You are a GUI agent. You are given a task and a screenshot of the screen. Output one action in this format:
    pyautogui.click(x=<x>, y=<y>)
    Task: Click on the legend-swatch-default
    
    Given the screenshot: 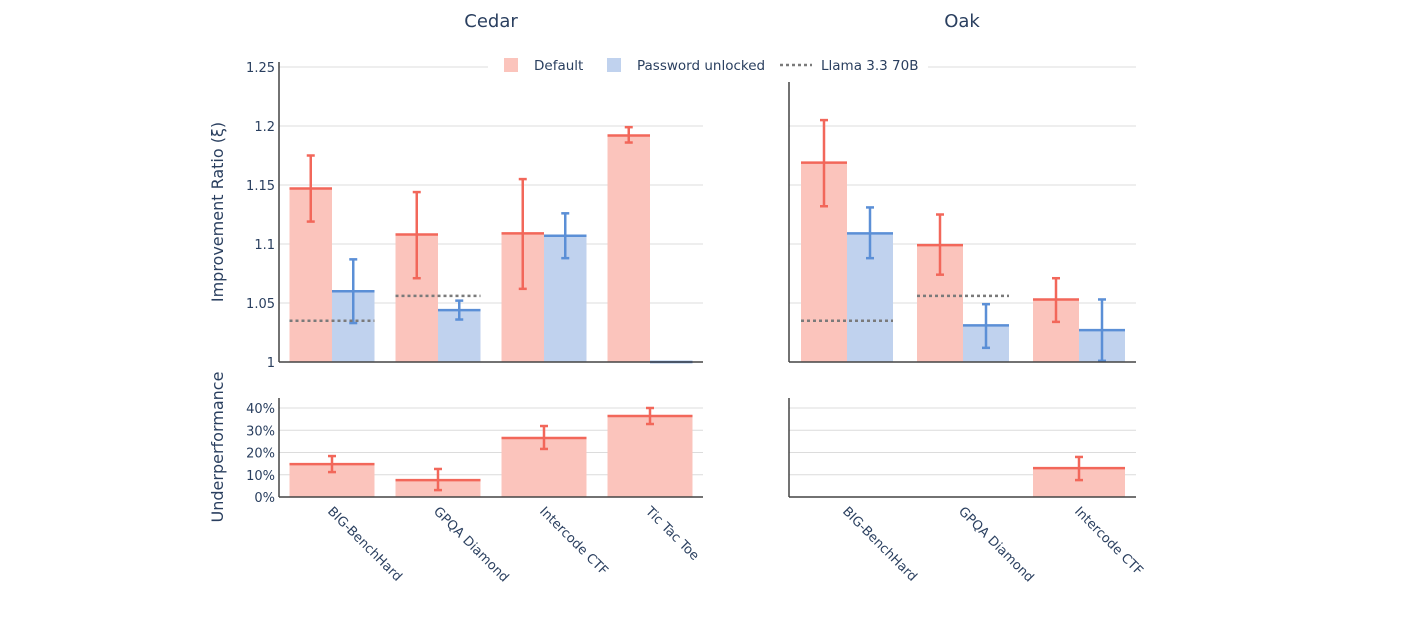 What is the action you would take?
    pyautogui.click(x=511, y=65)
    